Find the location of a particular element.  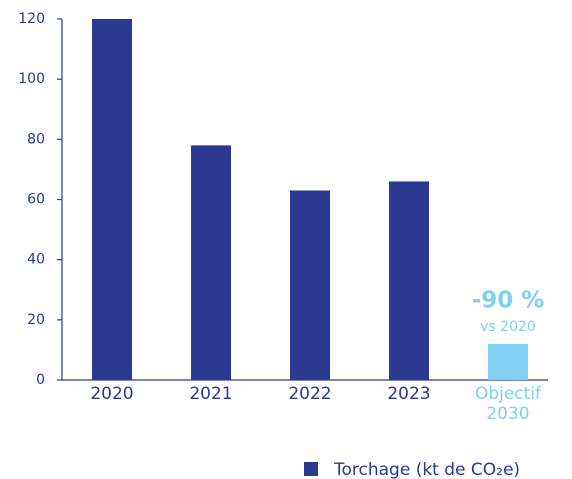

legend-swatch is located at coordinates (311, 469).